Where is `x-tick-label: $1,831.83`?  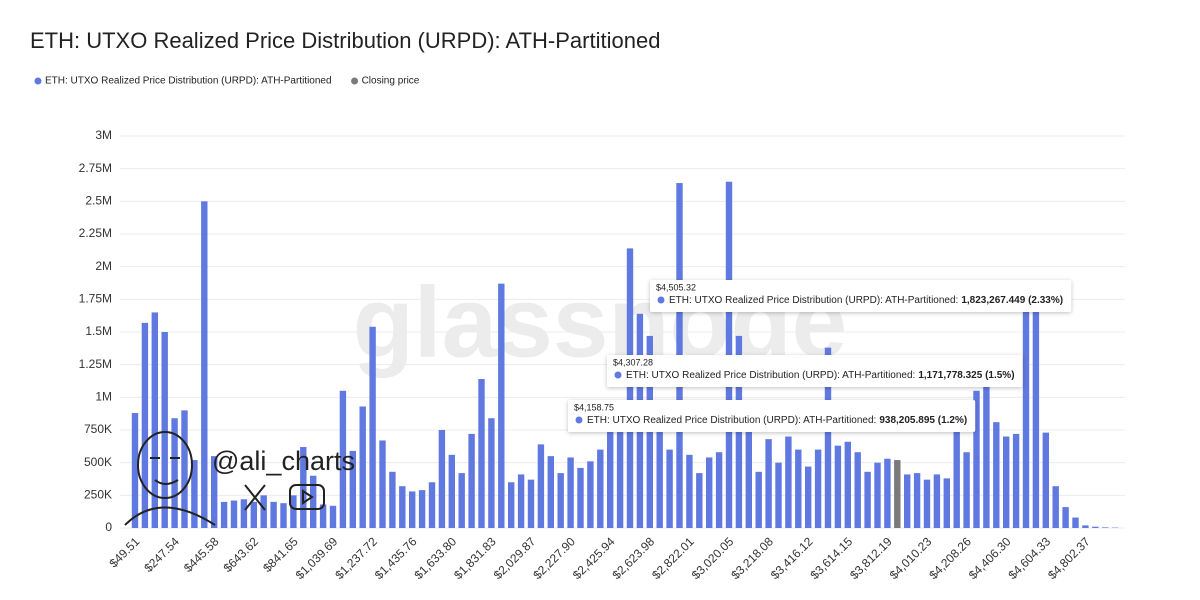 x-tick-label: $1,831.83 is located at coordinates (475, 558).